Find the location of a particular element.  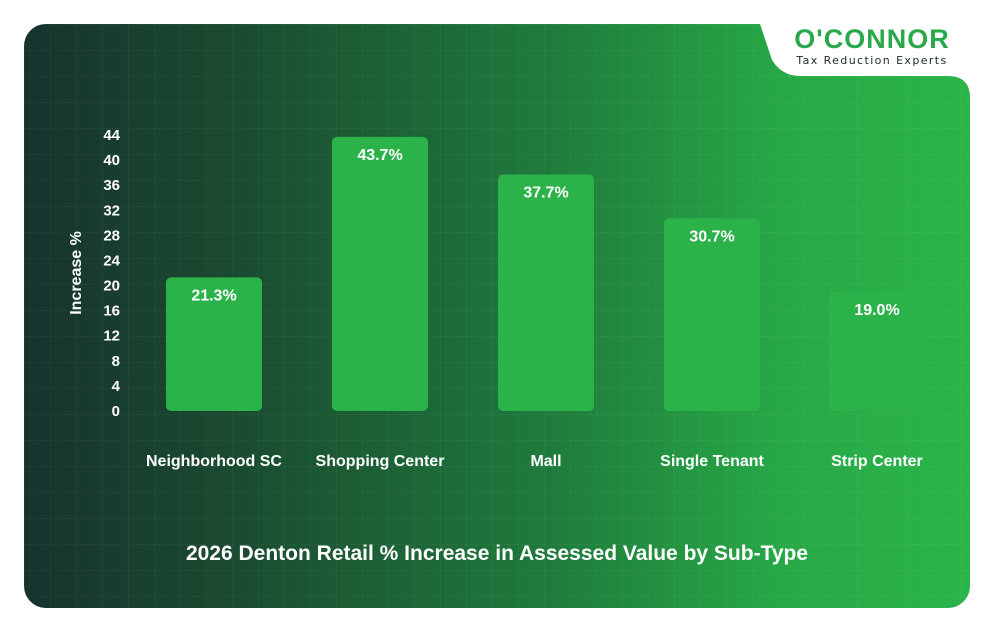

bar-data-label: 30.7% is located at coordinates (711, 236).